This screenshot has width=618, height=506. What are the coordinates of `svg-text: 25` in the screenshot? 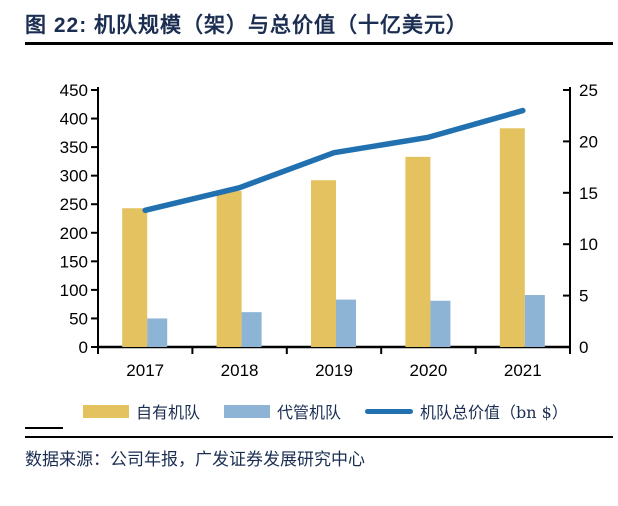 It's located at (588, 90).